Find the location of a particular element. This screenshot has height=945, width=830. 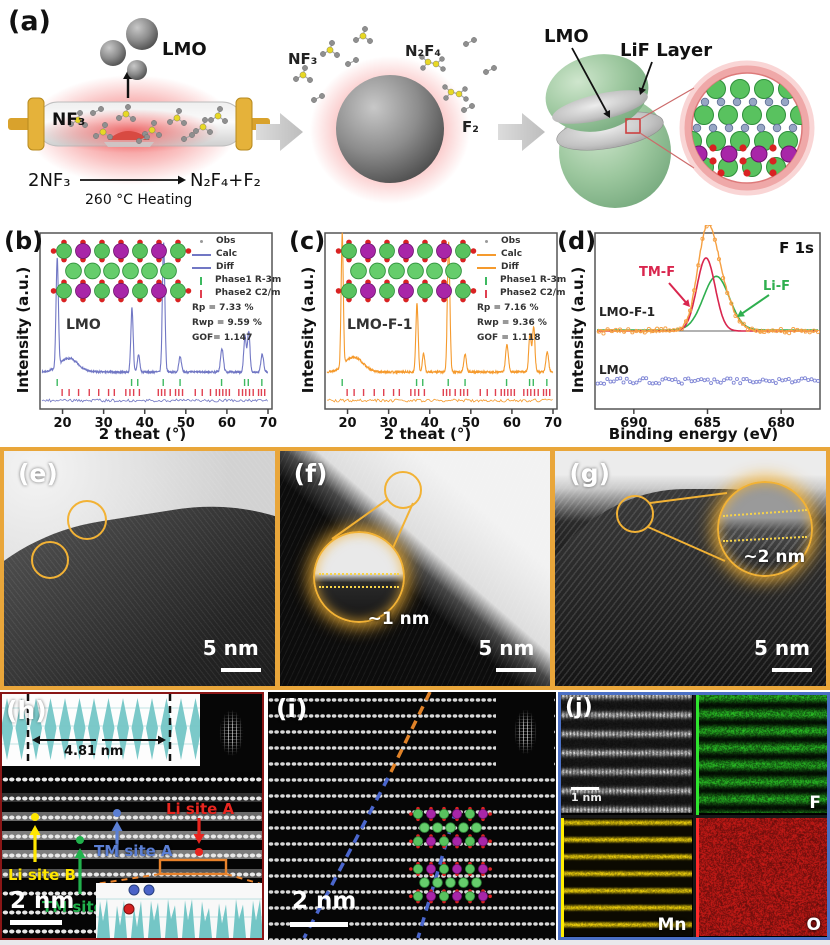

mn-element-map: Mn is located at coordinates (627, 877).